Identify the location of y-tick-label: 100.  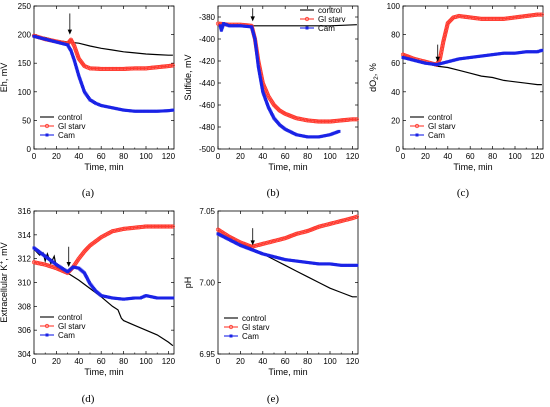
(25, 92).